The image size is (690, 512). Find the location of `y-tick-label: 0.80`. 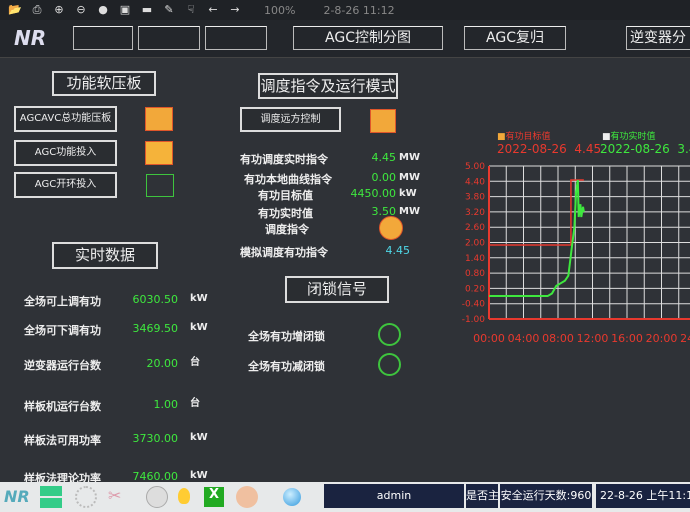

y-tick-label: 0.80 is located at coordinates (475, 274).